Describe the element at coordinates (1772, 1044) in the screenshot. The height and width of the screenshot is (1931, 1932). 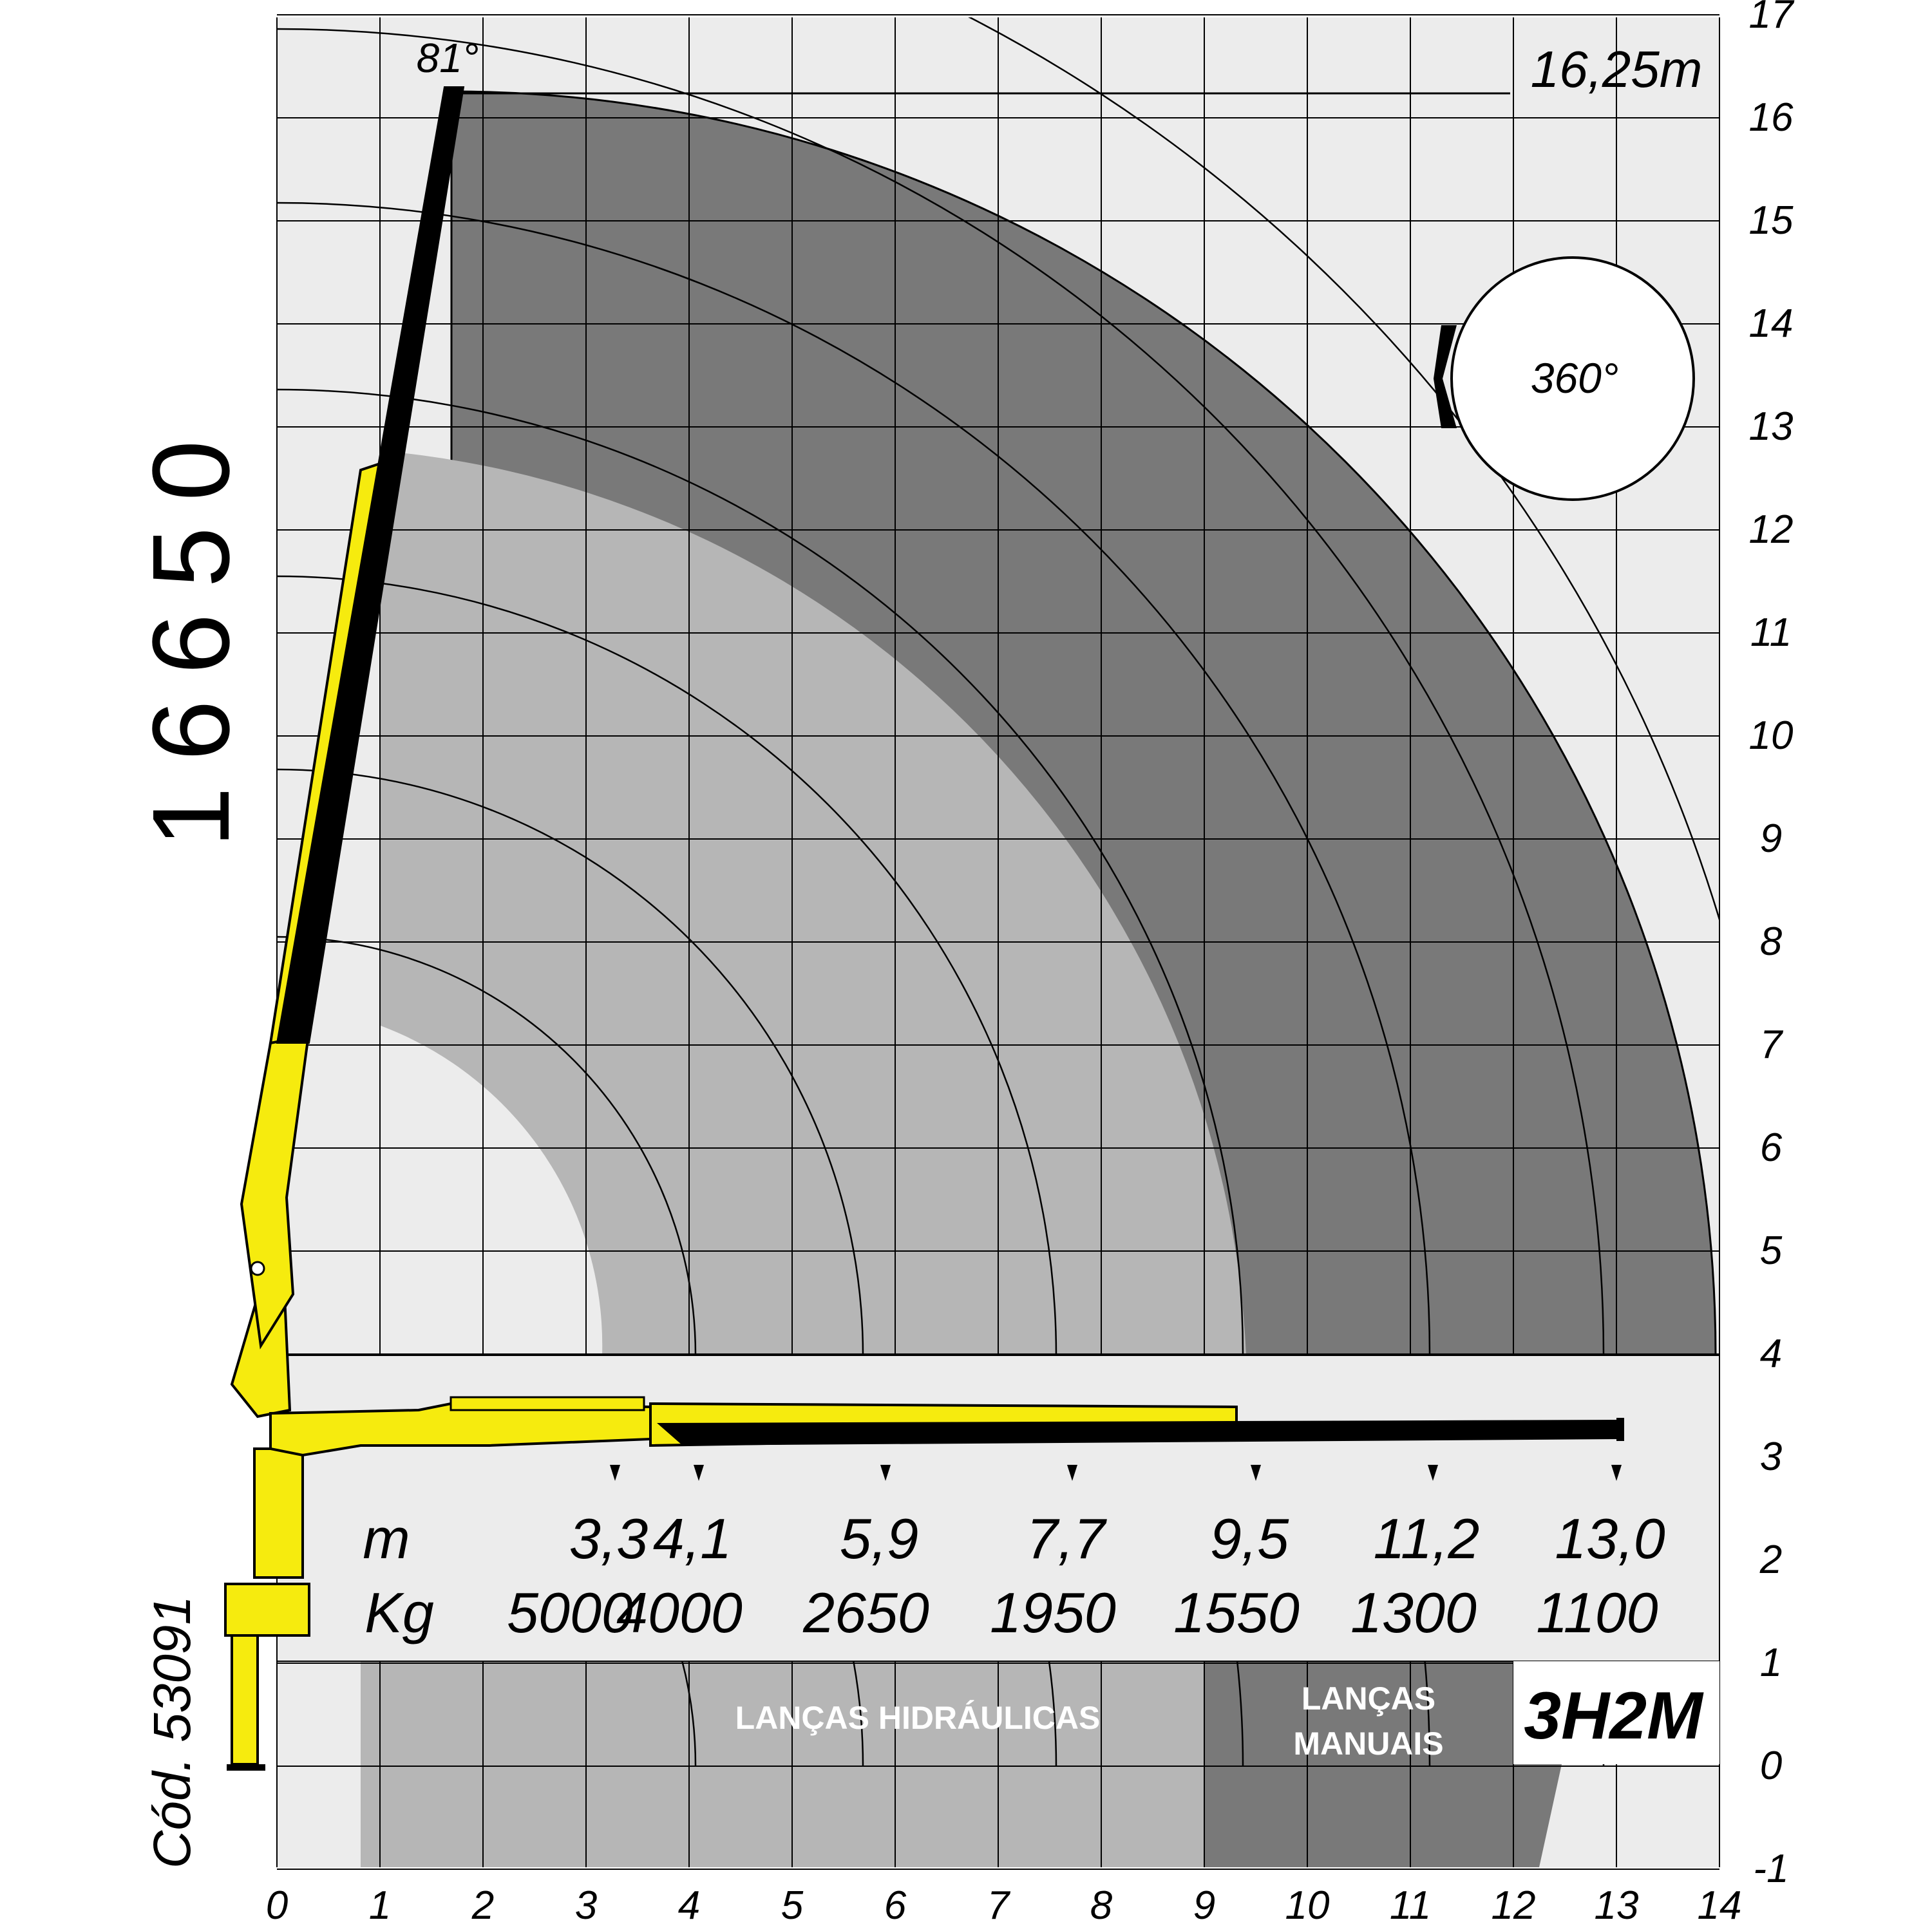
I see `y-tick-label: 7` at that location.